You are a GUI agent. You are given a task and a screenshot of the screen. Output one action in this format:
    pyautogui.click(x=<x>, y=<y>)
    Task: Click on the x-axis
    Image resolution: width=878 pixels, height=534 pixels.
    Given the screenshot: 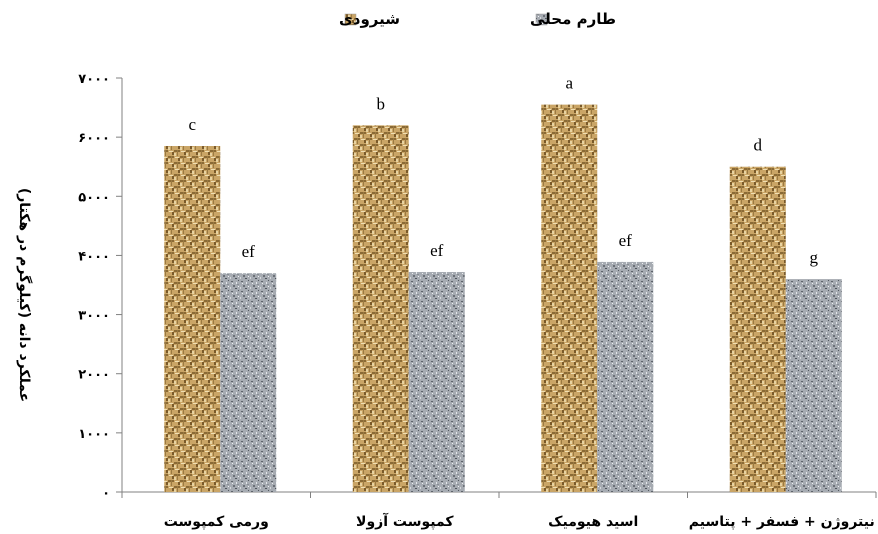 What is the action you would take?
    pyautogui.click(x=499, y=494)
    